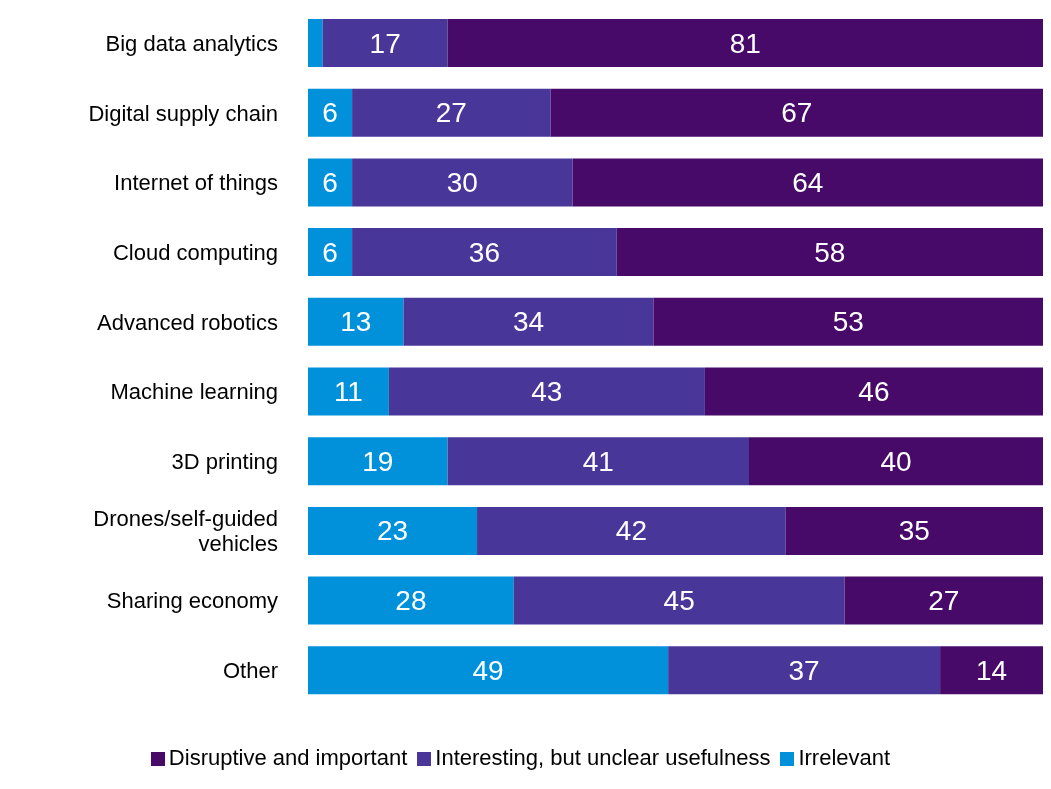 The height and width of the screenshot is (789, 1051). I want to click on y-tick-label: Digital supply chain, so click(183, 113).